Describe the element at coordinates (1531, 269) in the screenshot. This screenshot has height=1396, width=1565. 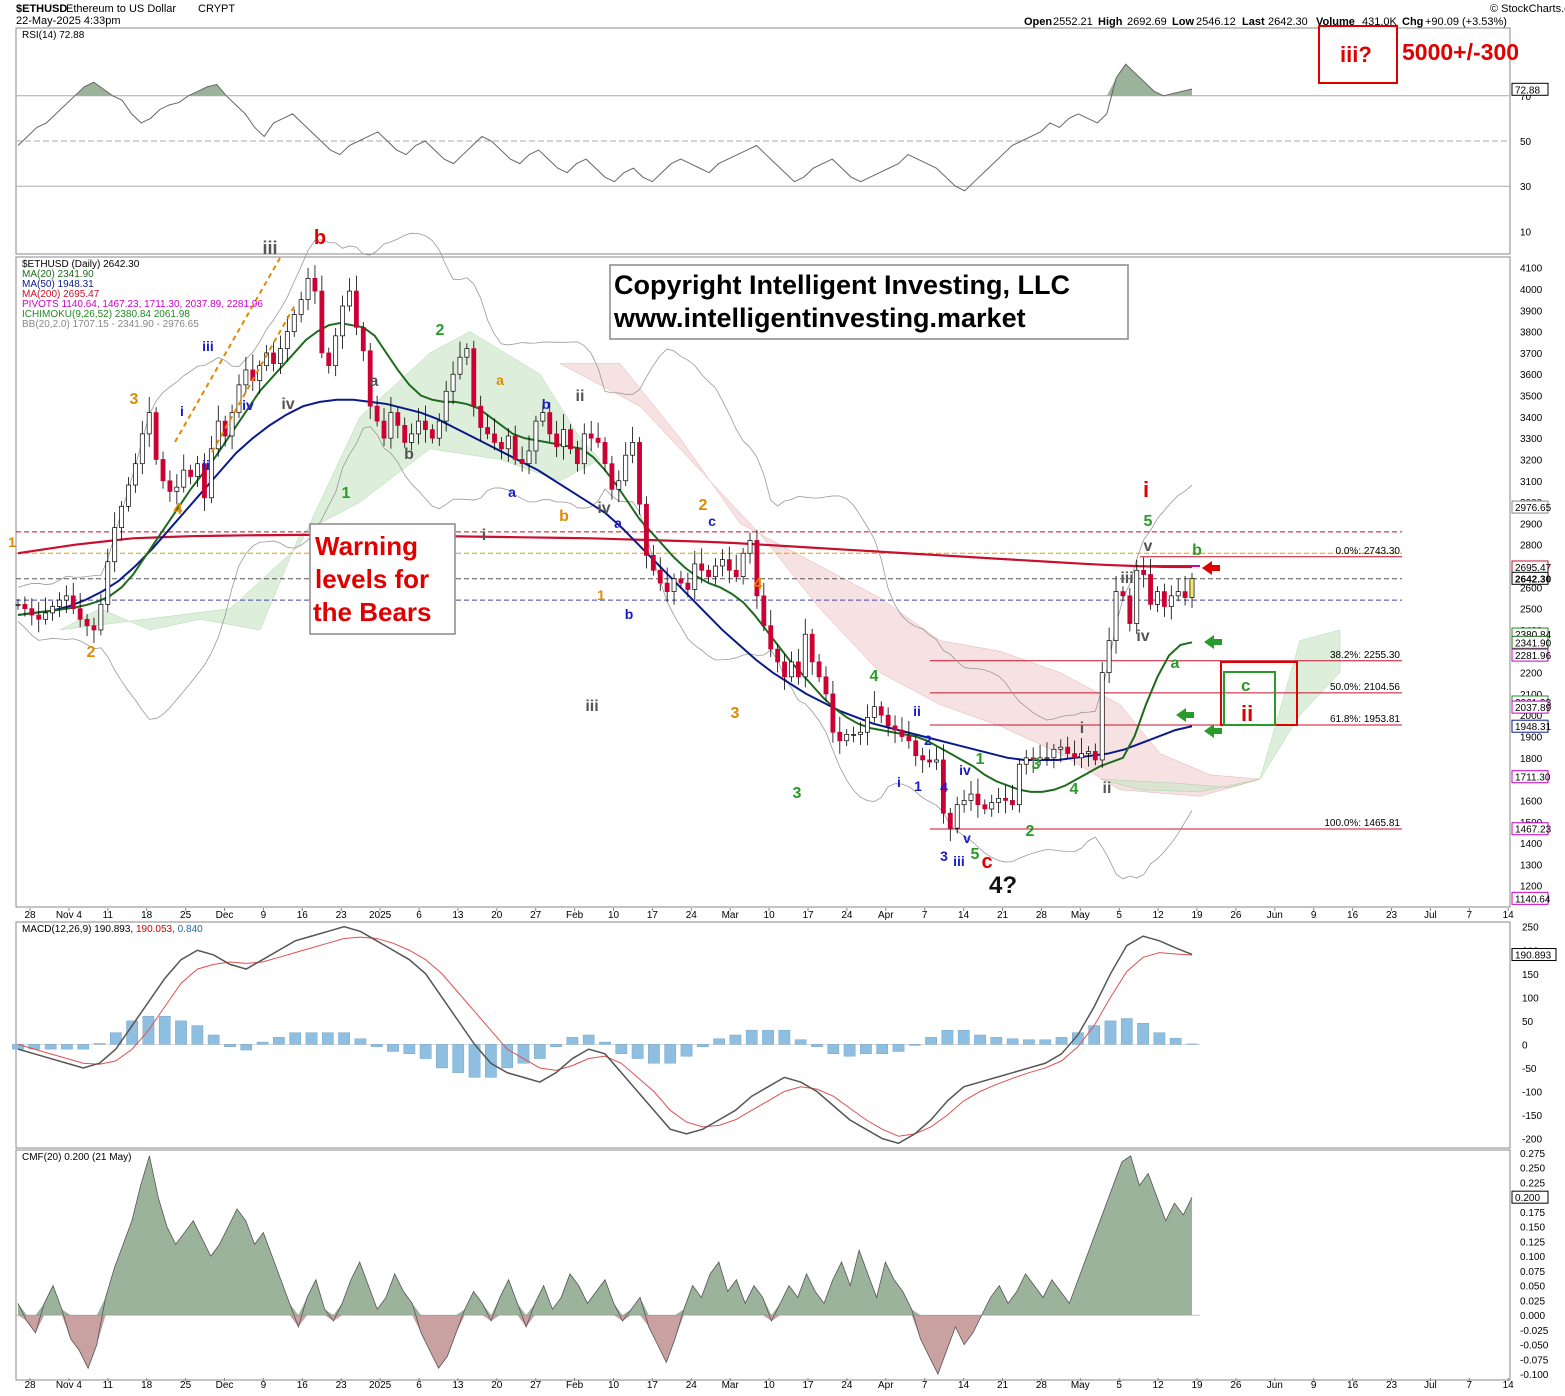
I see `price-y-tick: 4100` at that location.